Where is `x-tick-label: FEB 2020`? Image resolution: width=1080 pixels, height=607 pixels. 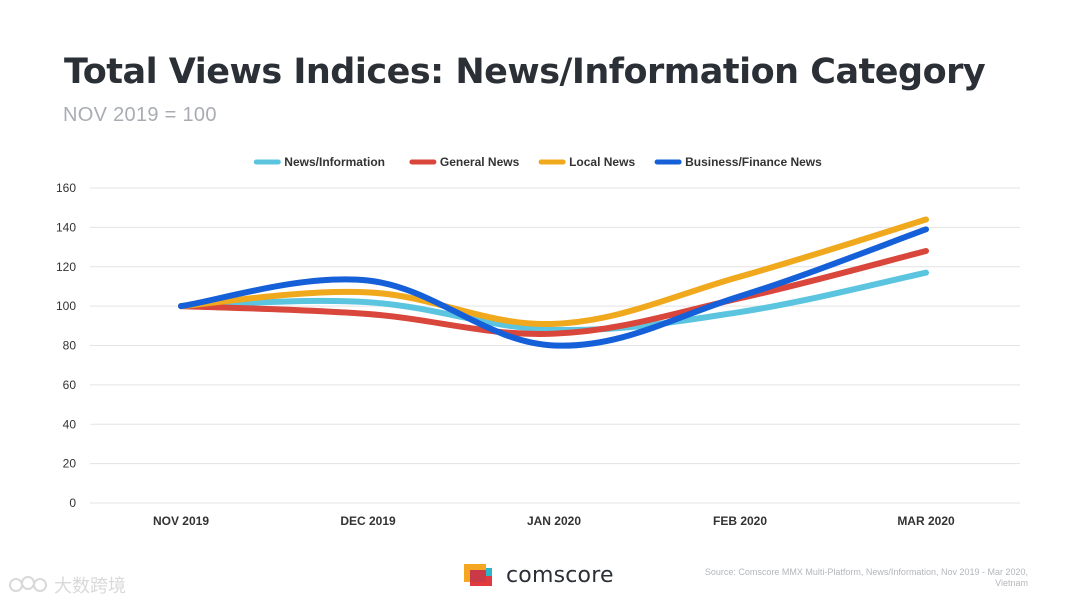
x-tick-label: FEB 2020 is located at coordinates (740, 521).